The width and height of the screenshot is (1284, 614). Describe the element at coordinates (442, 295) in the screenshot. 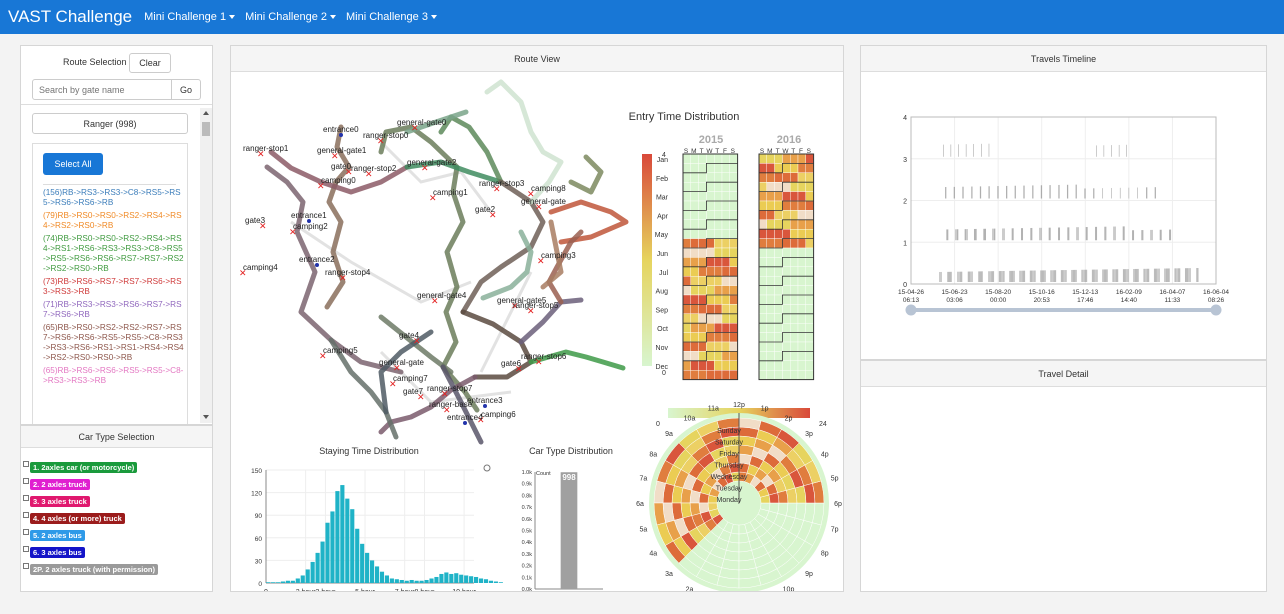

I see `map-label-gate: general-gate4` at that location.